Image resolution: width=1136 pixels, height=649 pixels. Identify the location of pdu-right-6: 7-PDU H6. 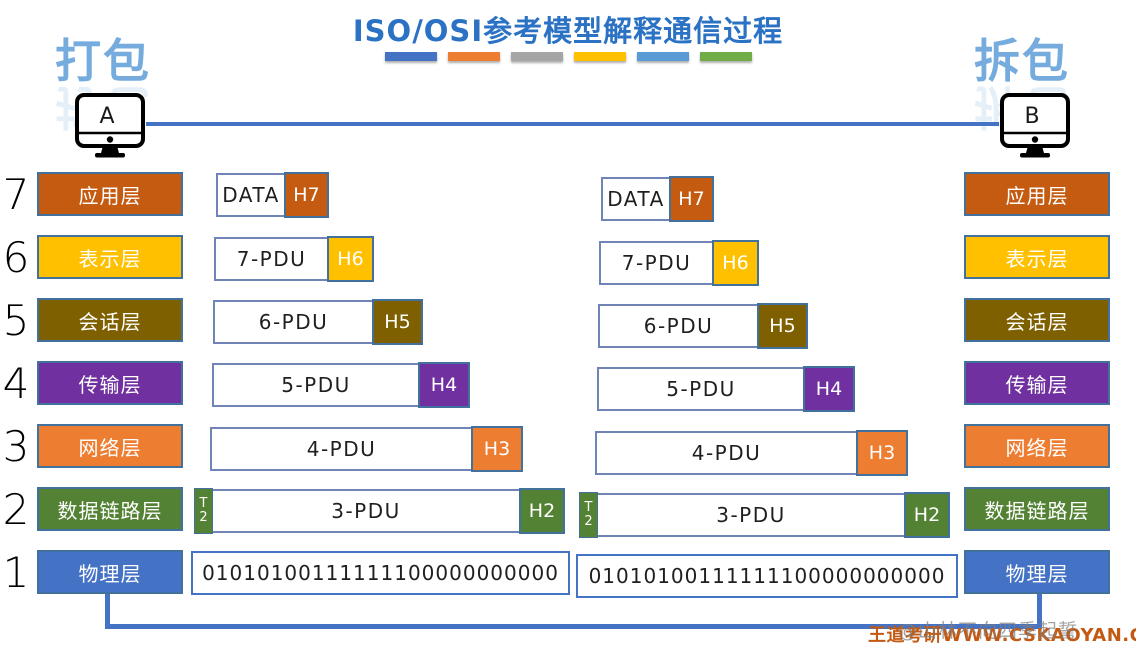
(679, 263).